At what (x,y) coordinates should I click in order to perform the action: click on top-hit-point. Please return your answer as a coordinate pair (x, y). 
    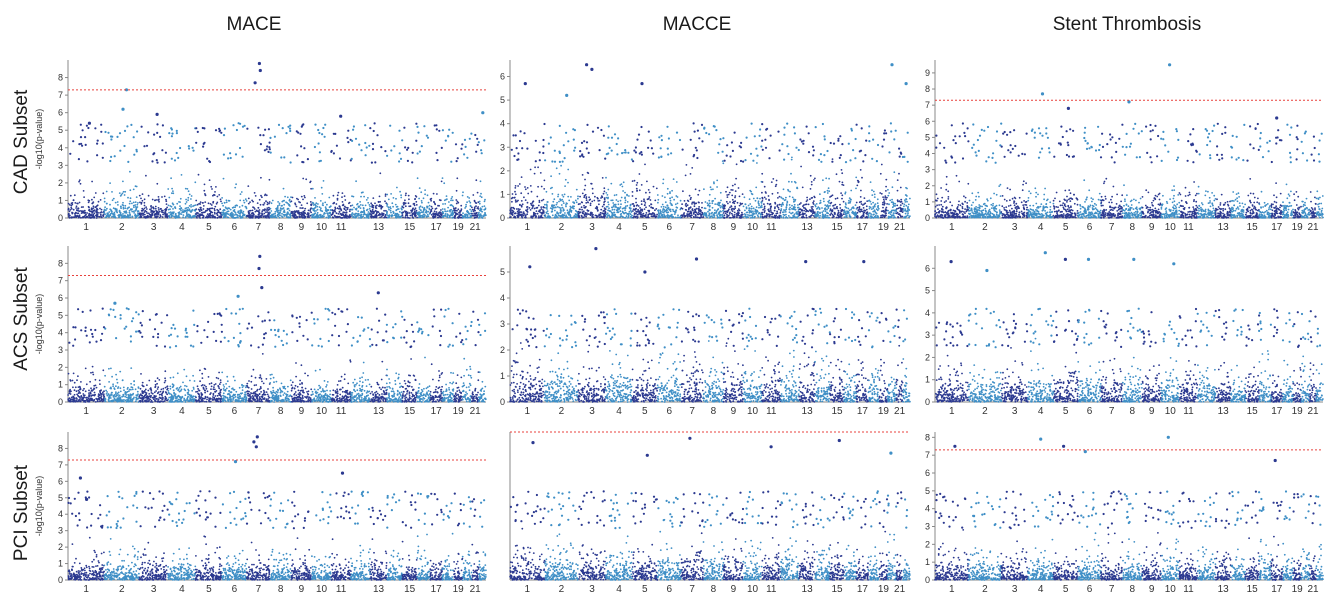
    Looking at the image, I should click on (89, 123).